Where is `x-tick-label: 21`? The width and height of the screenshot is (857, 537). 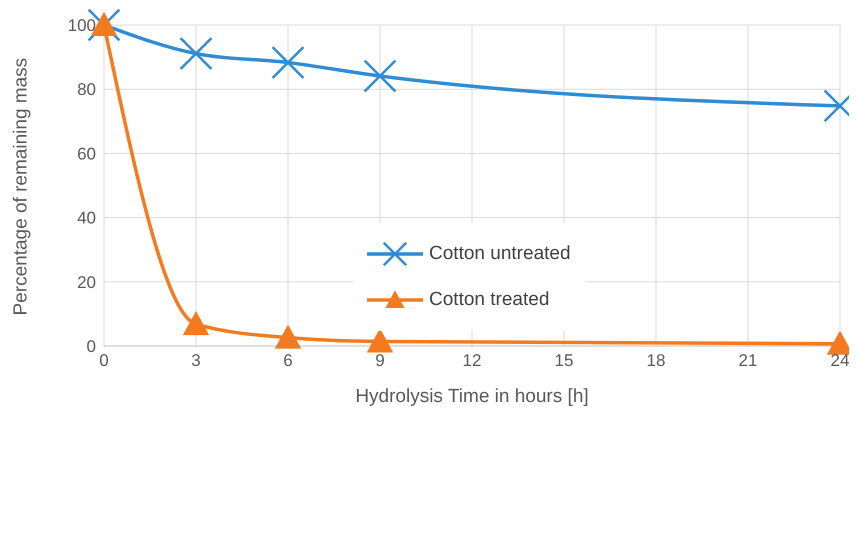
x-tick-label: 21 is located at coordinates (748, 360).